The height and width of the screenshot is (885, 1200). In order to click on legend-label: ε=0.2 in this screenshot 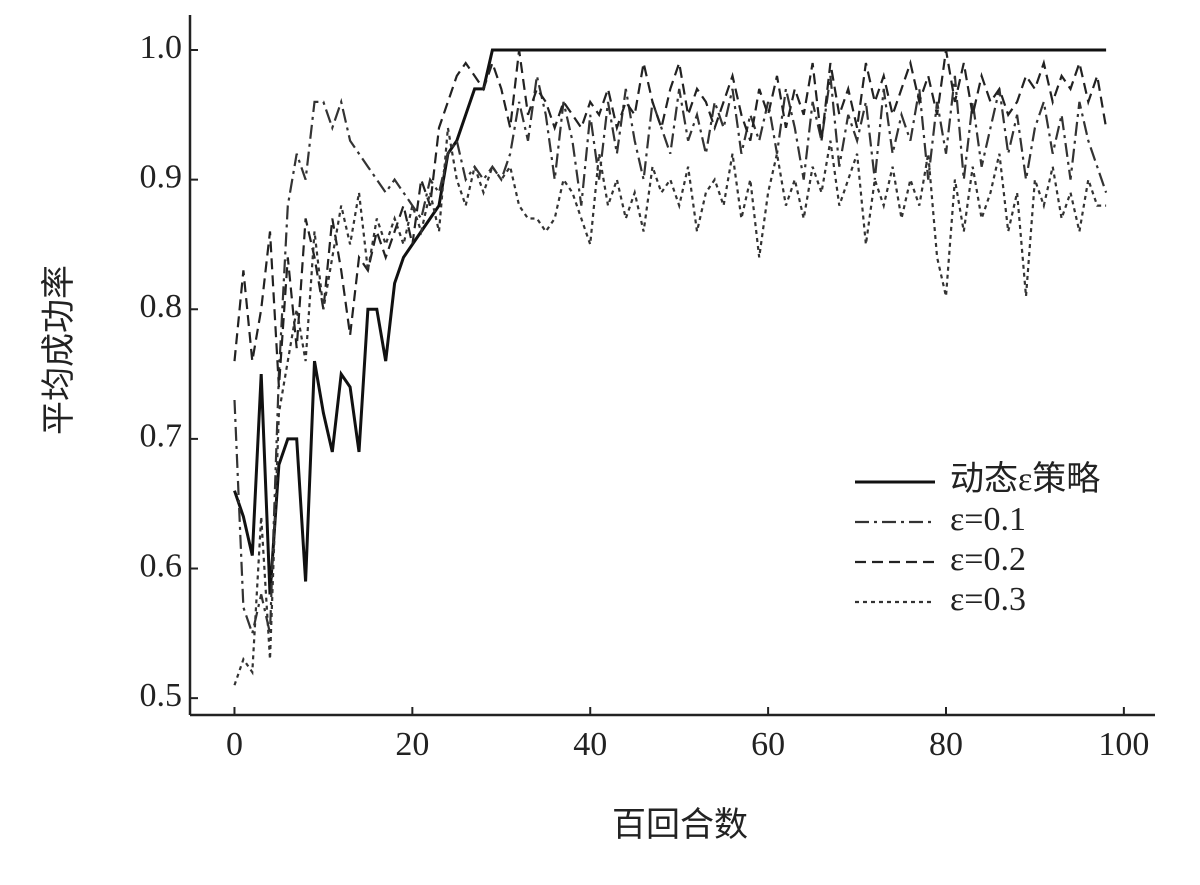, I will do `click(988, 559)`.